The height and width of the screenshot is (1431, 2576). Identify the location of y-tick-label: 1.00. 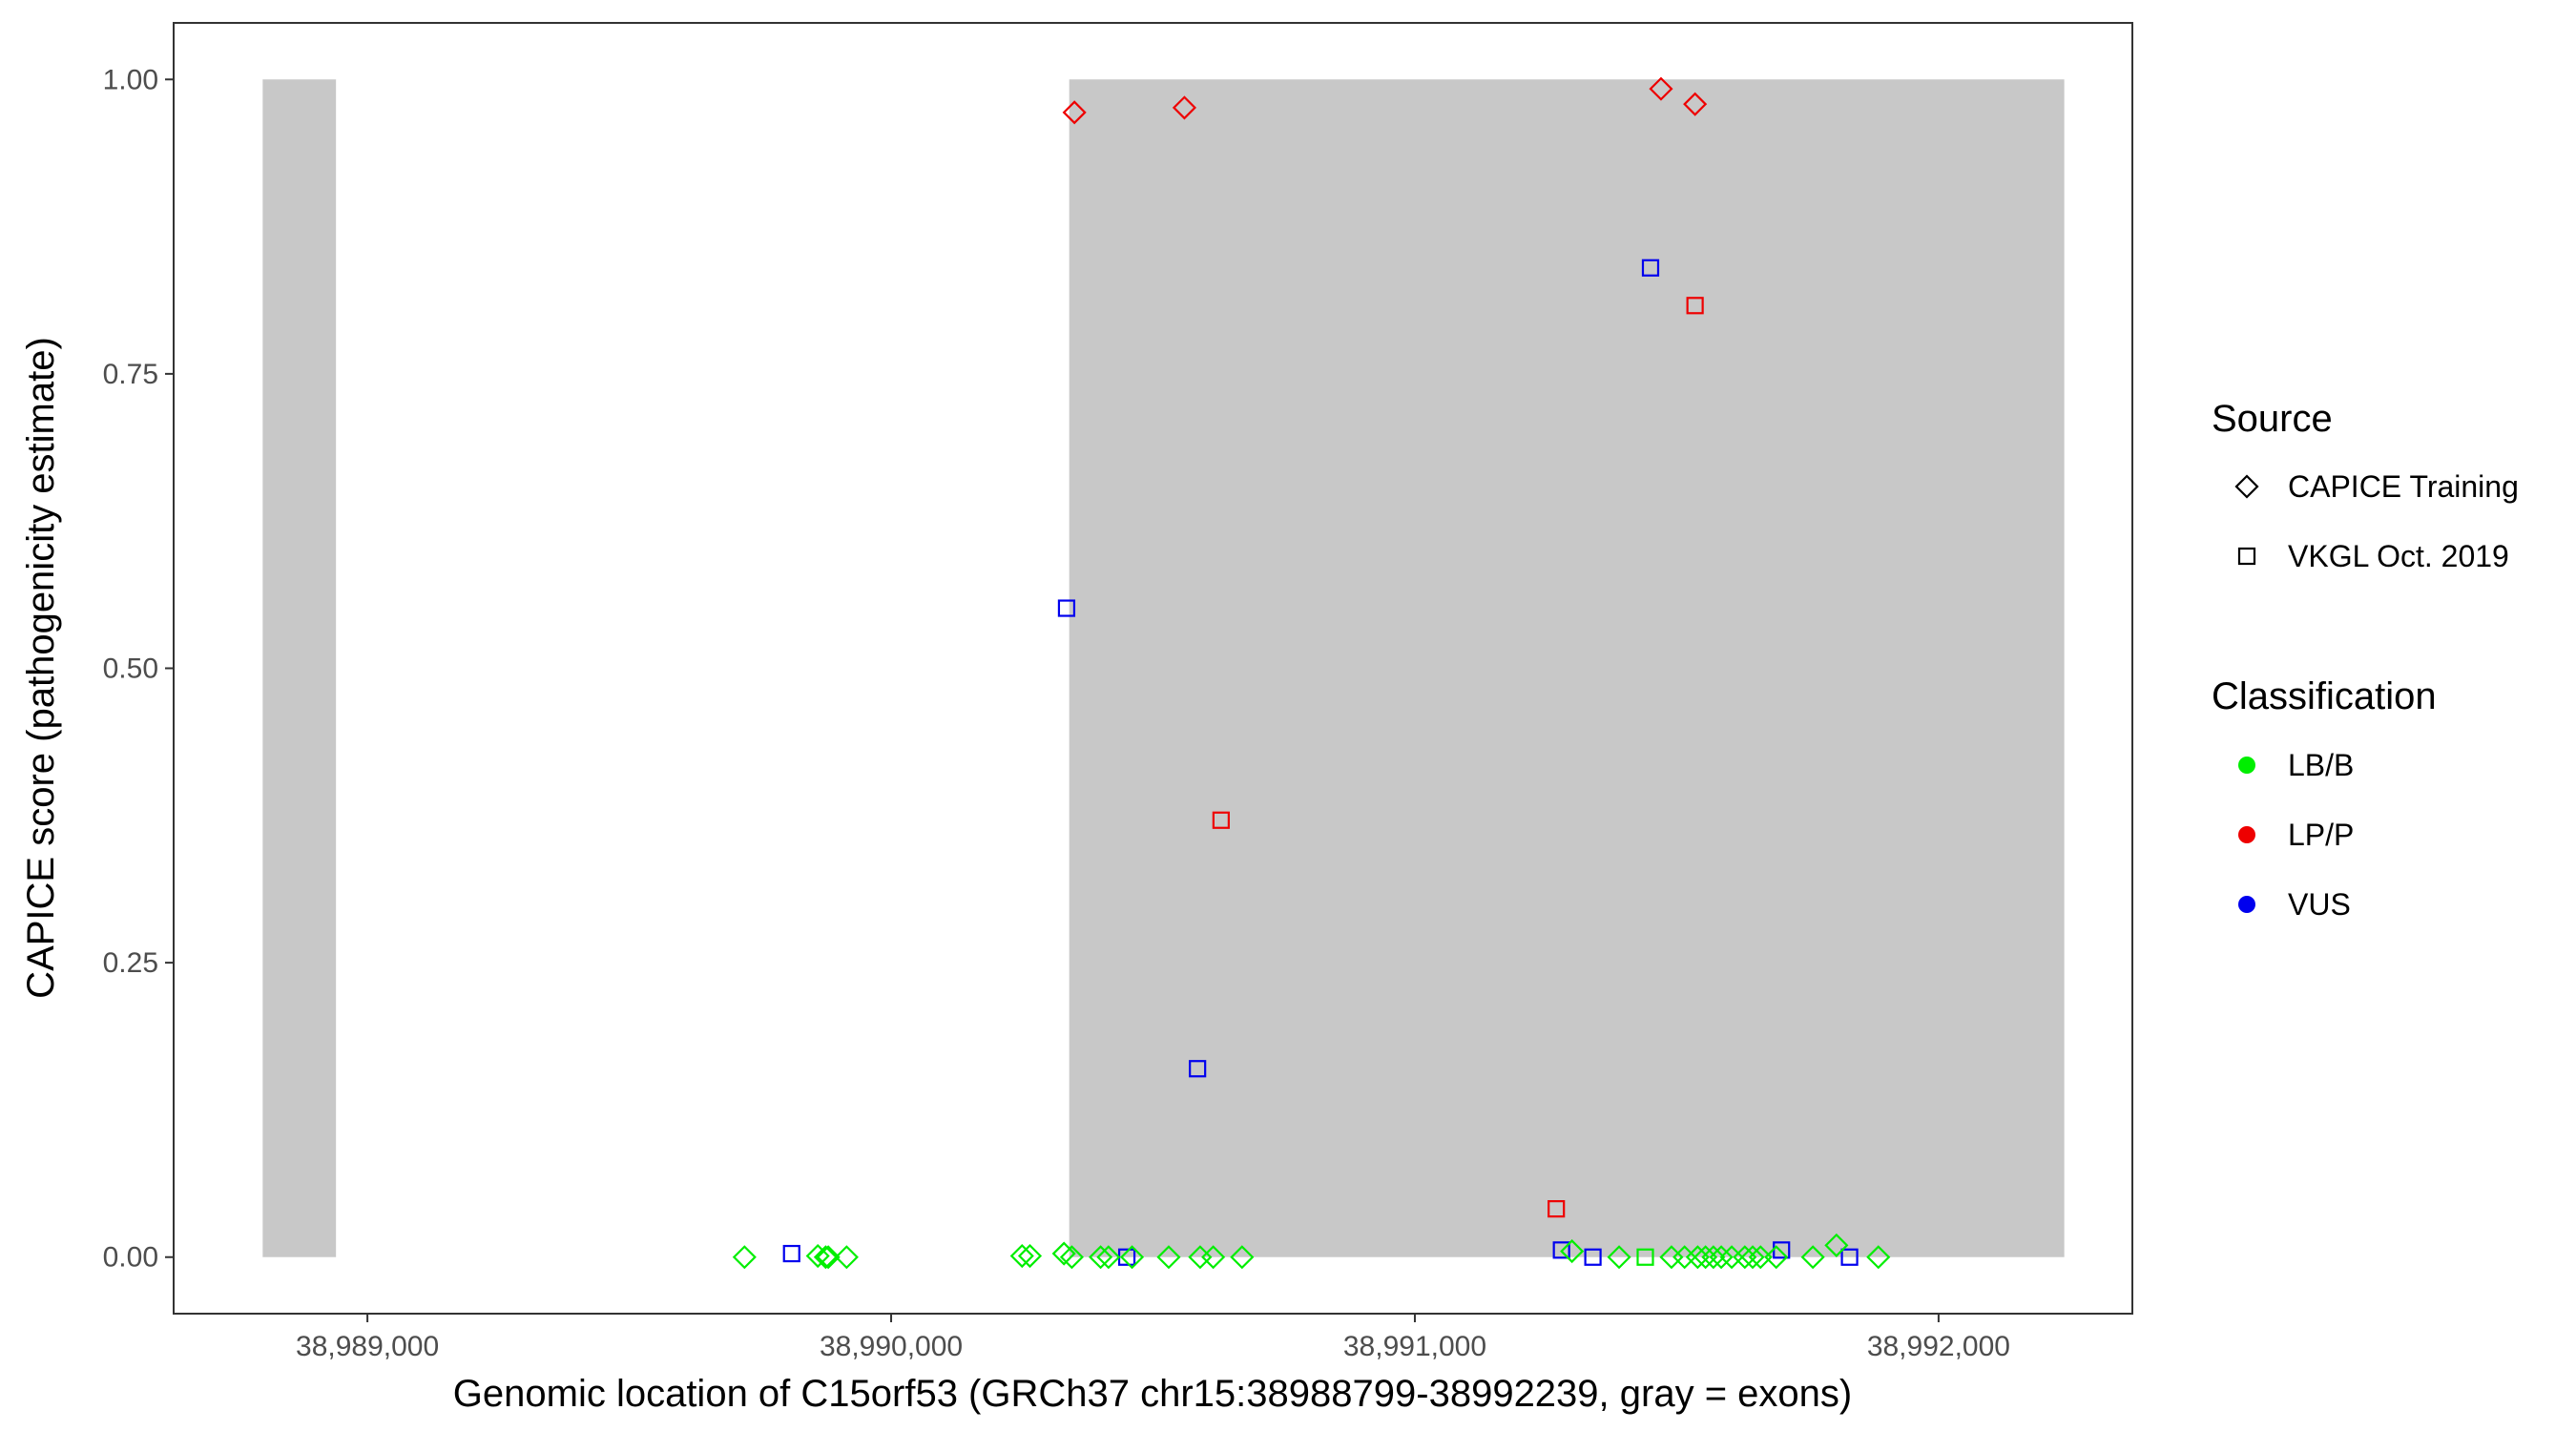
(130, 79).